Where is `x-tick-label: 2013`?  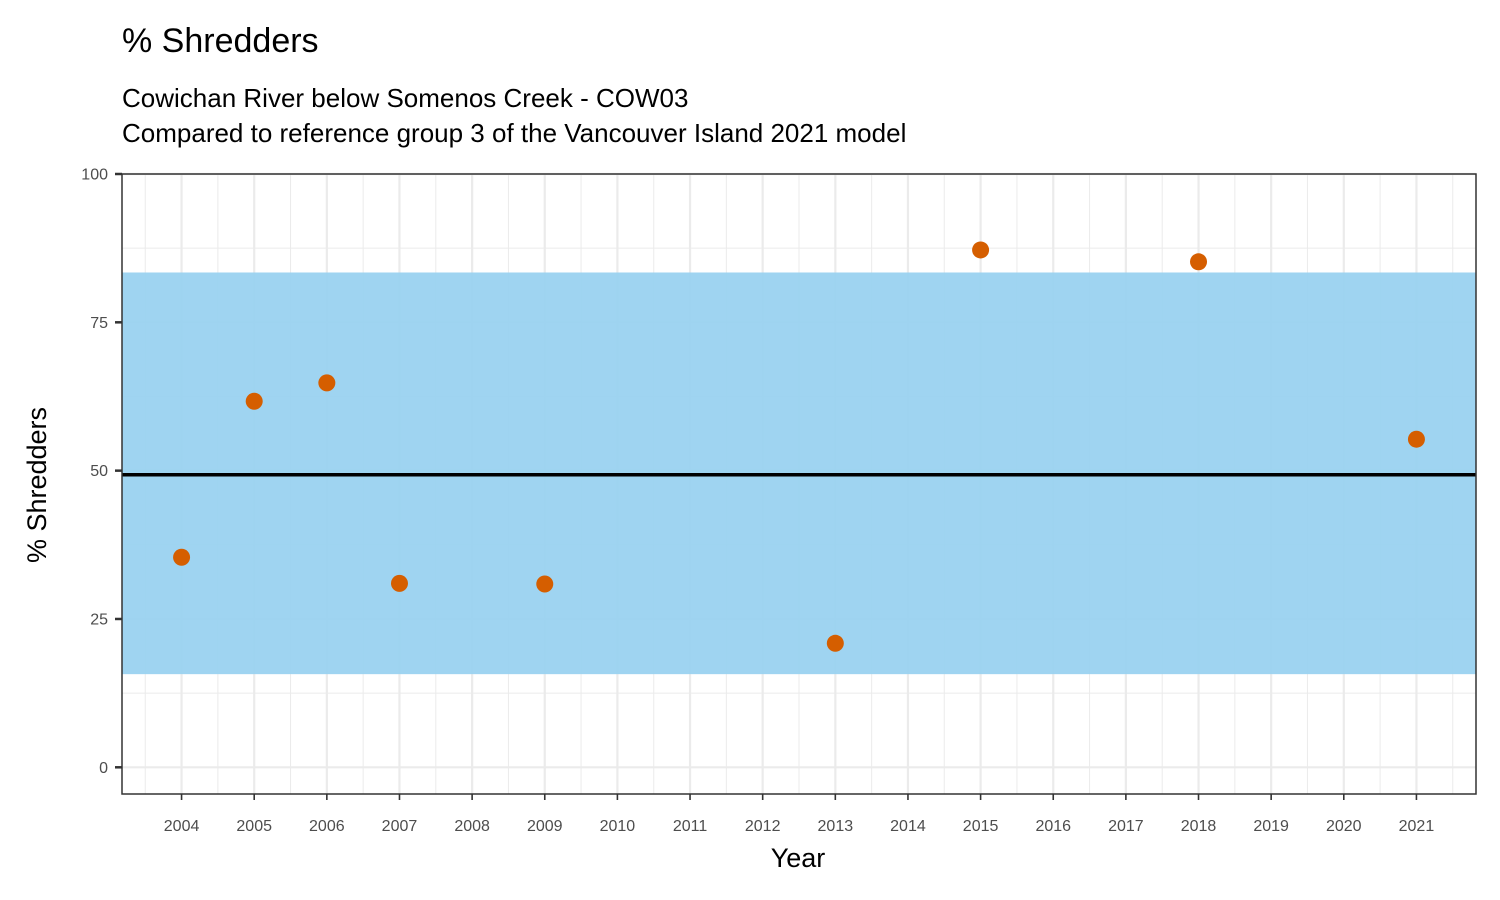 x-tick-label: 2013 is located at coordinates (836, 826).